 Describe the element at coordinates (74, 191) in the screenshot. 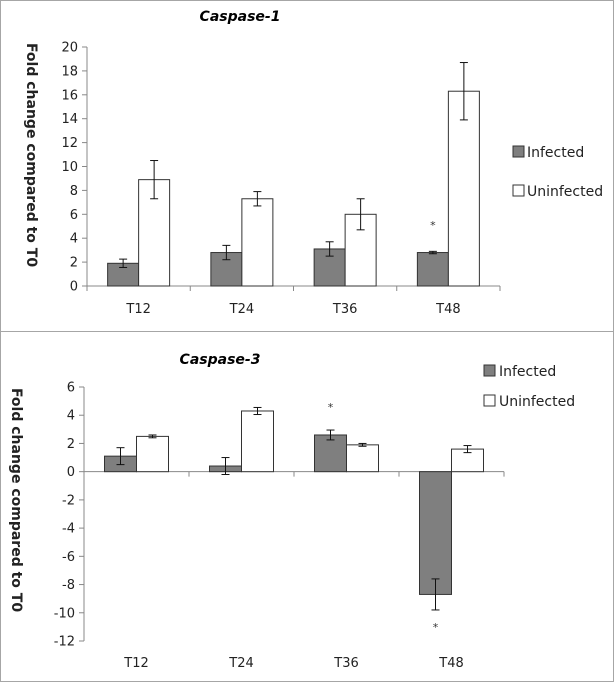

I see `y-tick-label: 8` at that location.